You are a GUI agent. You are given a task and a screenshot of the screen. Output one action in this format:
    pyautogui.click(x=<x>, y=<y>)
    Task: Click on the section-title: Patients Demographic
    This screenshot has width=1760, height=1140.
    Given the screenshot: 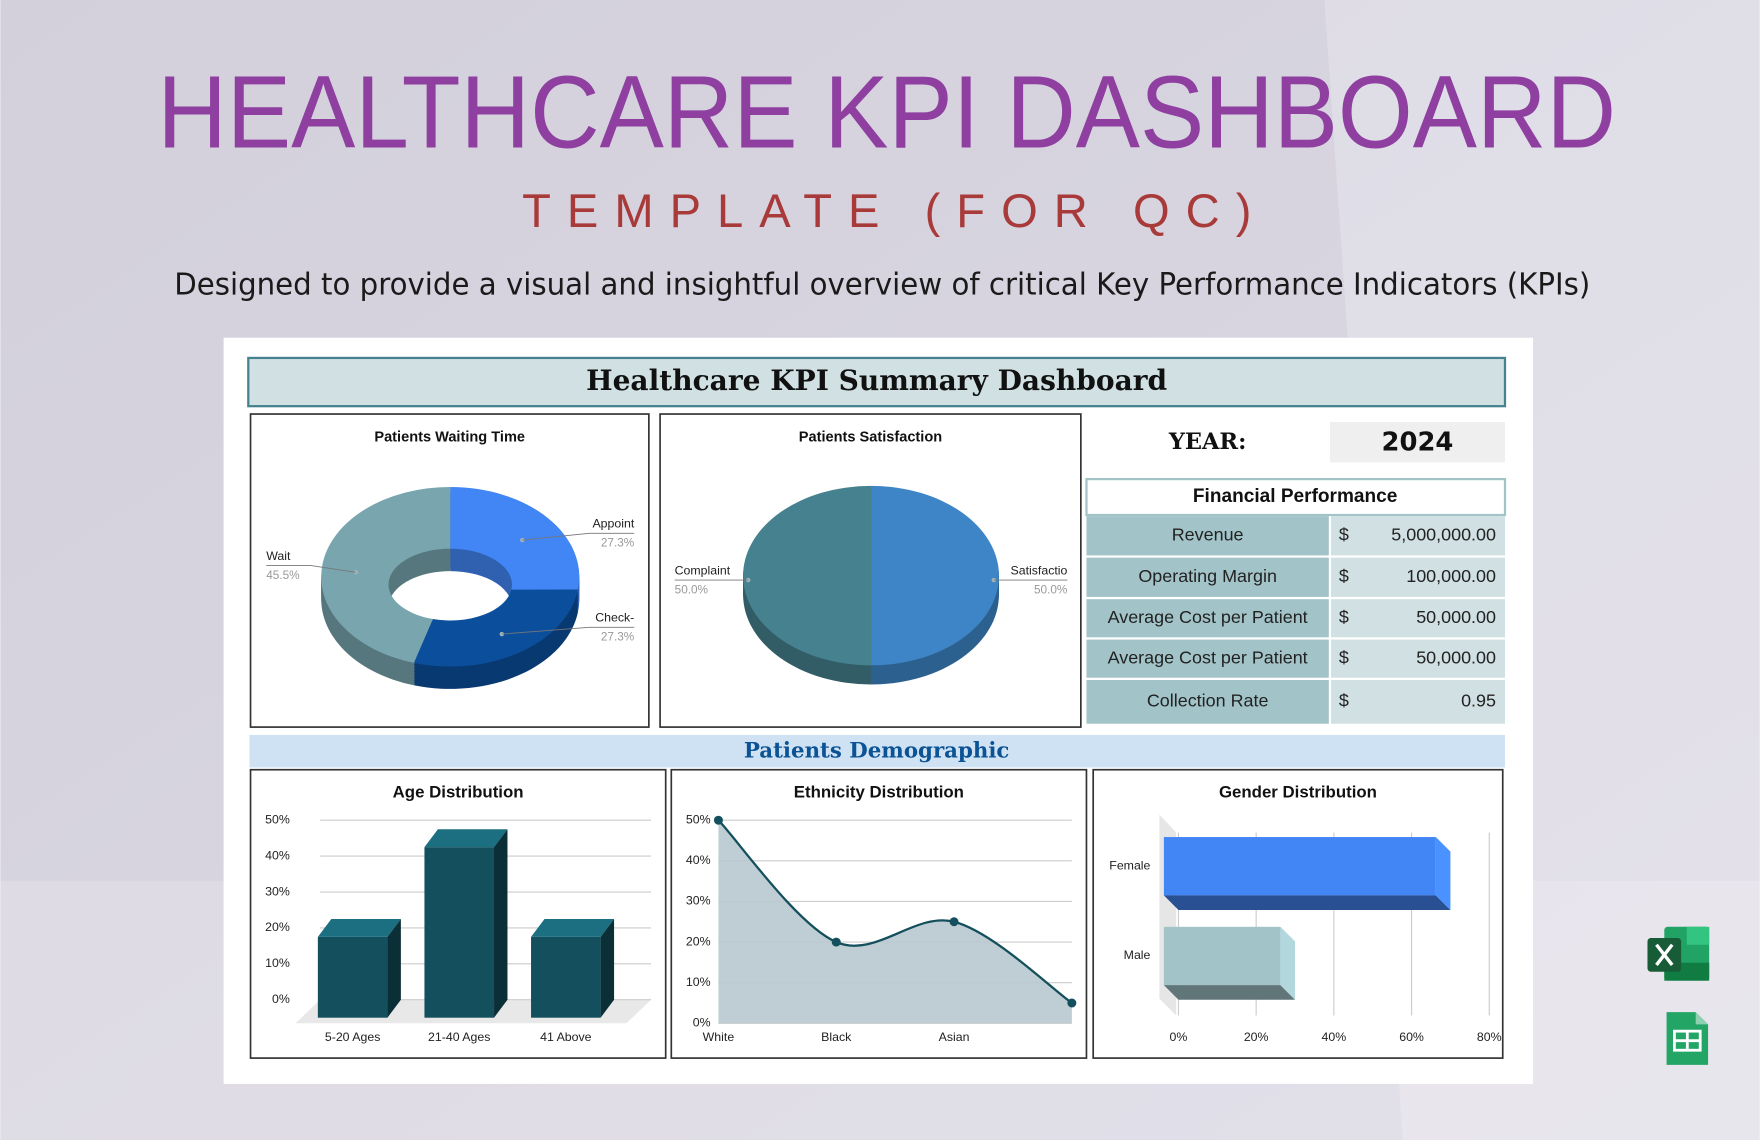 What is the action you would take?
    pyautogui.click(x=877, y=750)
    